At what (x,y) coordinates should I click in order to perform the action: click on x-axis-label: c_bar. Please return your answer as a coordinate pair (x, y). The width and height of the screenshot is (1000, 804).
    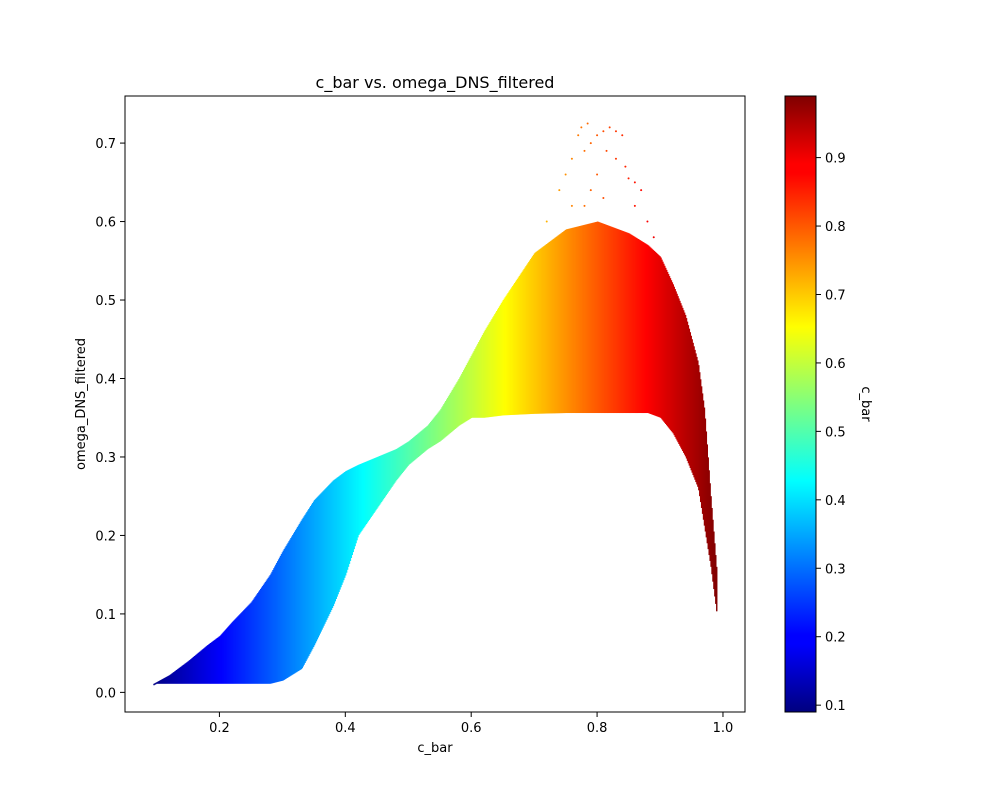
    Looking at the image, I should click on (435, 748).